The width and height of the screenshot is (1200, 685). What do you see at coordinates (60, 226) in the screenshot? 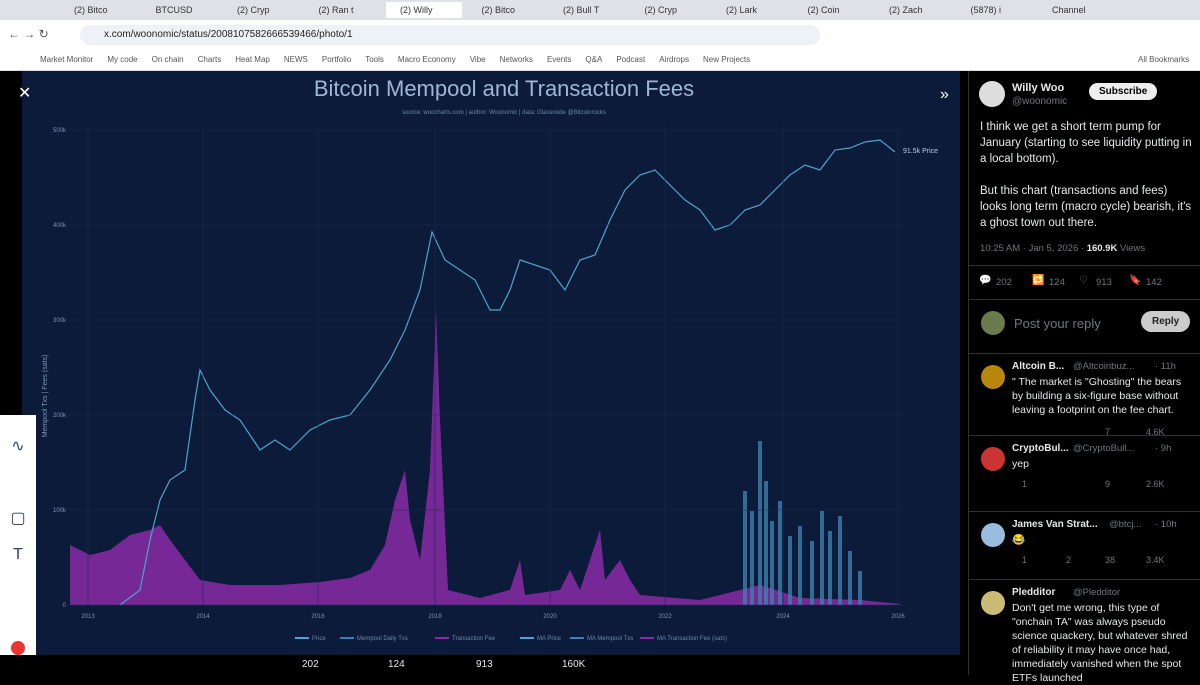
I see `y-tick-label: 400k` at bounding box center [60, 226].